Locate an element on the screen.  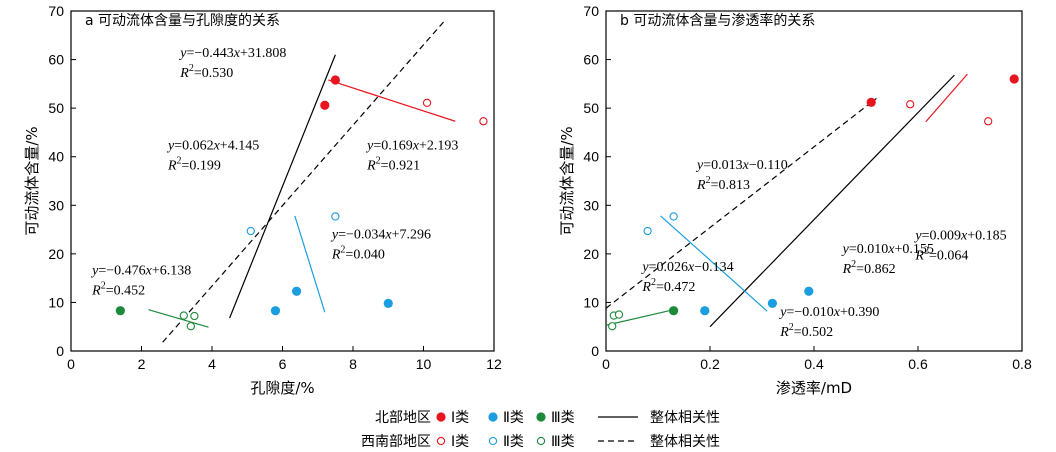
r-squared-value: 0.199 is located at coordinates (205, 165).